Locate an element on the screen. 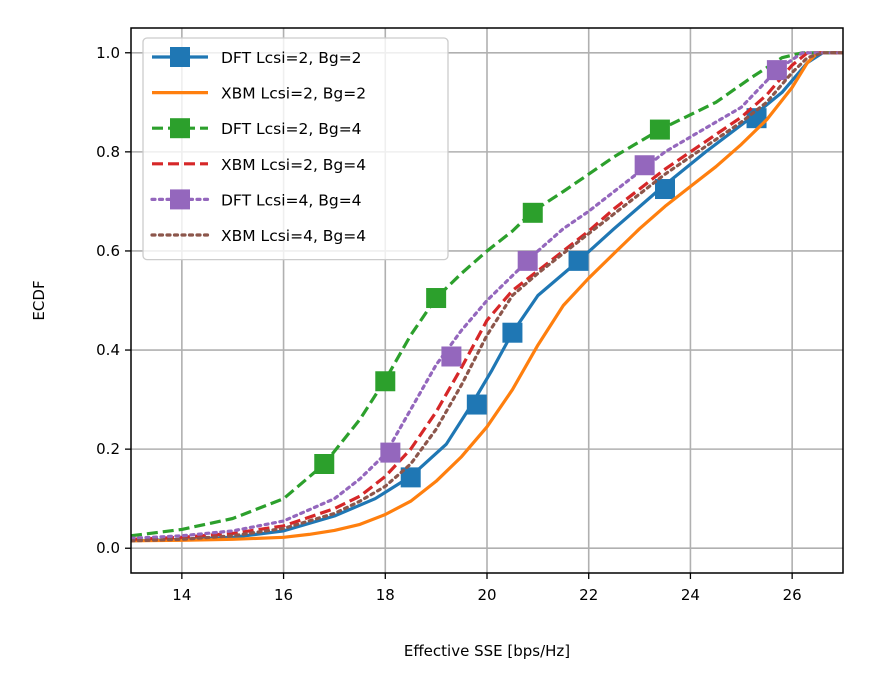 The image size is (872, 690). x-tick-label: 16 is located at coordinates (283, 595).